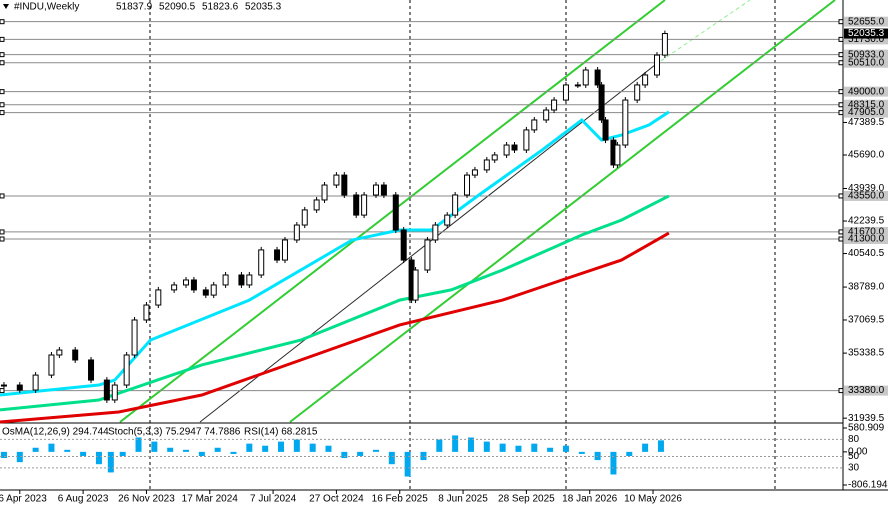 The image size is (888, 508). I want to click on x-tick-label: 7 Jul 2024, so click(273, 499).